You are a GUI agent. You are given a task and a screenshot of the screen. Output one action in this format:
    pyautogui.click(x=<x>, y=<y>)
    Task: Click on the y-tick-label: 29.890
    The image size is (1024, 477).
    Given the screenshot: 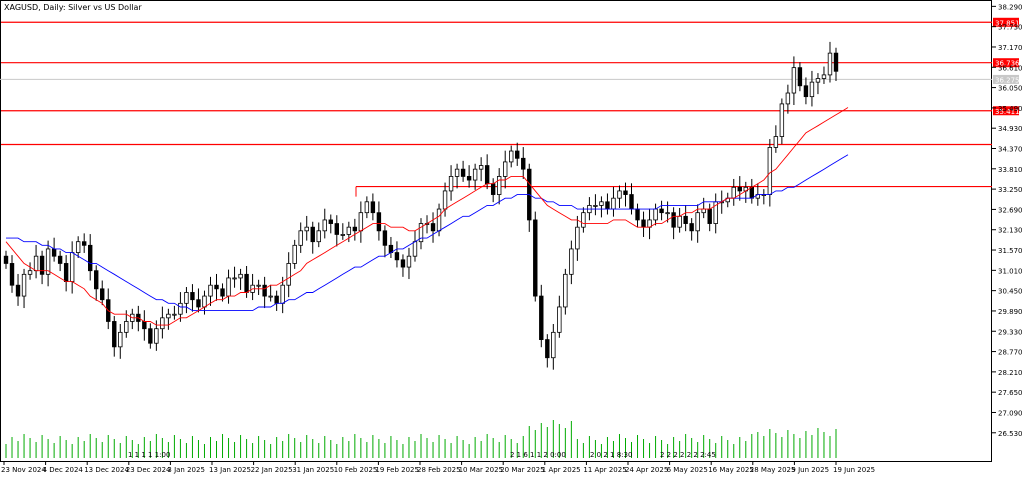 What is the action you would take?
    pyautogui.click(x=1010, y=312)
    